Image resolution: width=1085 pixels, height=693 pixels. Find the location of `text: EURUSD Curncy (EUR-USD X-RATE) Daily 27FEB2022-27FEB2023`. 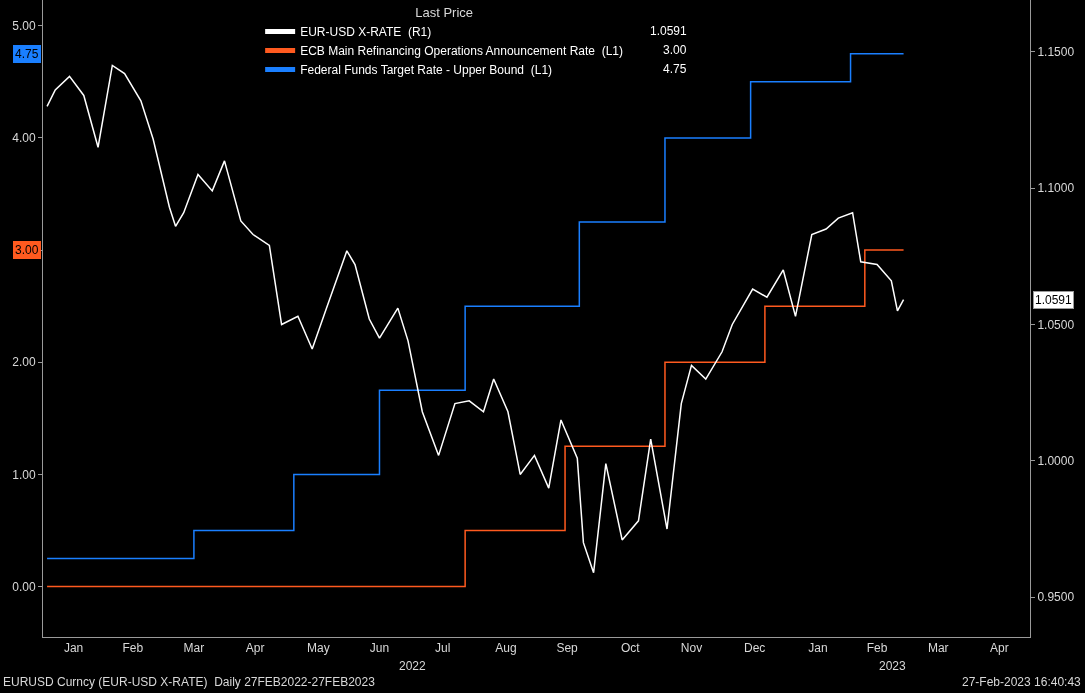

text: EURUSD Curncy (EUR-USD X-RATE) Daily 27FEB2022-27FEB2023 is located at coordinates (189, 682).